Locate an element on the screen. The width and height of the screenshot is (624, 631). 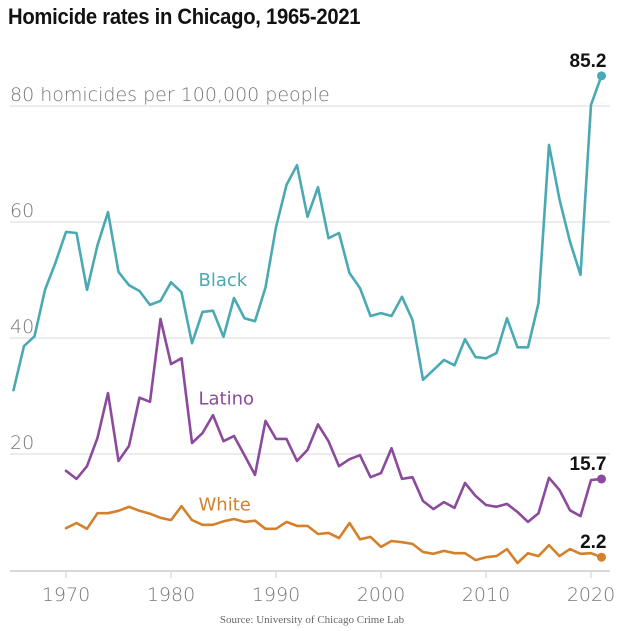
series-label-latino: Latino is located at coordinates (227, 399).